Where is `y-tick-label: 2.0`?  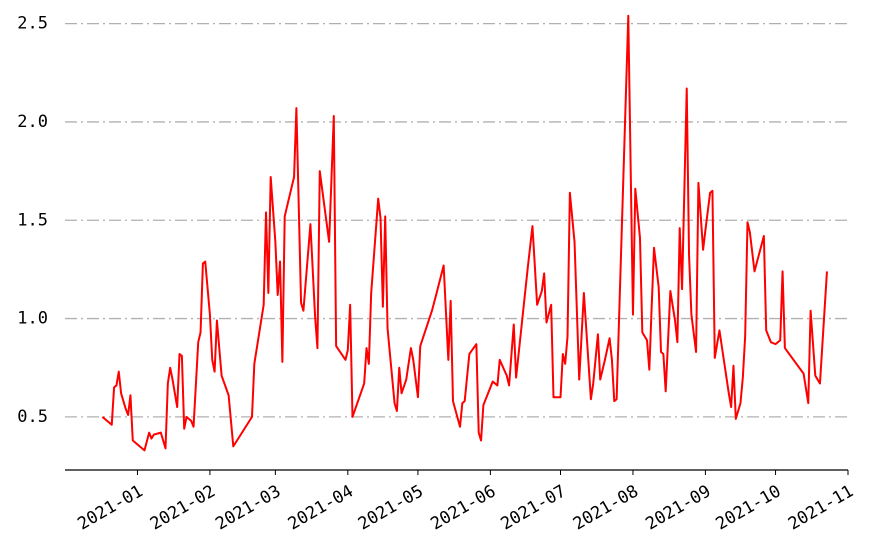 y-tick-label: 2.0 is located at coordinates (32, 122).